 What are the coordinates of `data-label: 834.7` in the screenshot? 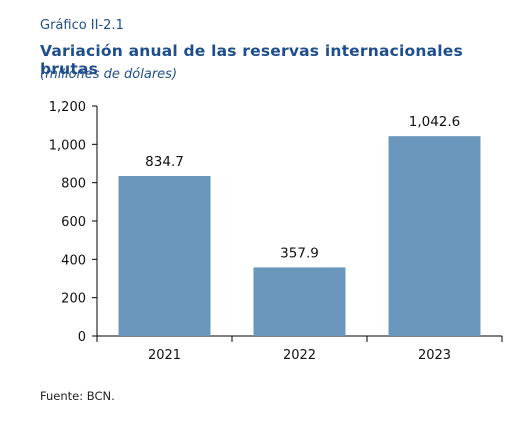 It's located at (164, 162).